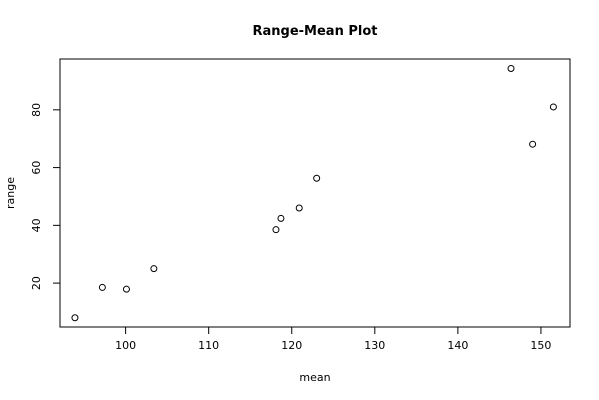  I want to click on y-tick-label: 20, so click(36, 283).